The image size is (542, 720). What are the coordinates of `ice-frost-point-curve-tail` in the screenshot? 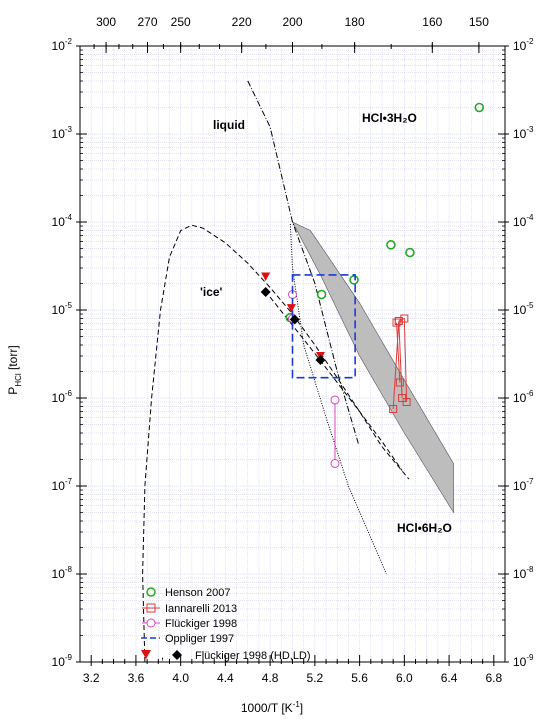 It's located at (336, 383).